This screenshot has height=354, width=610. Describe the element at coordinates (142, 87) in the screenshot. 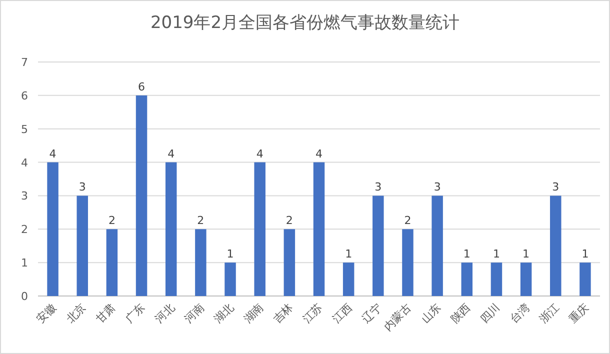

I see `data-label: 6` at that location.